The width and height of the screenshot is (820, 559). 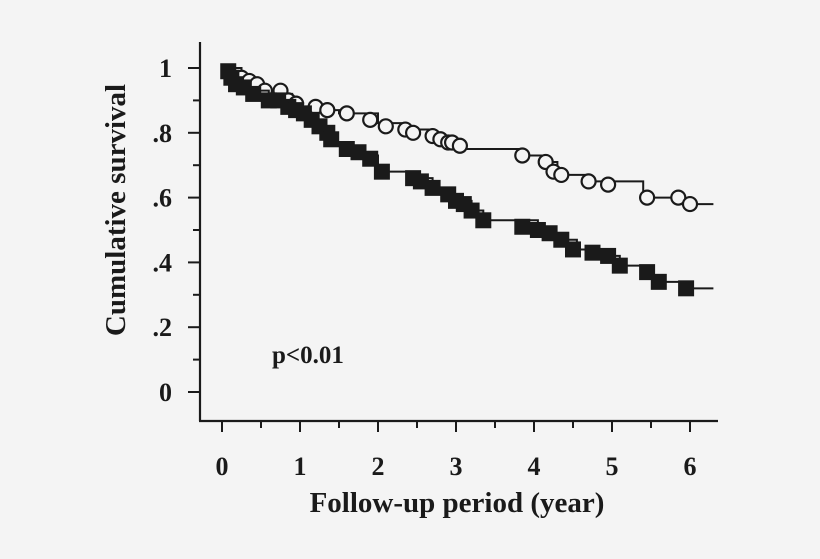 I want to click on p-value-annotation: p<0.01, so click(x=308, y=355).